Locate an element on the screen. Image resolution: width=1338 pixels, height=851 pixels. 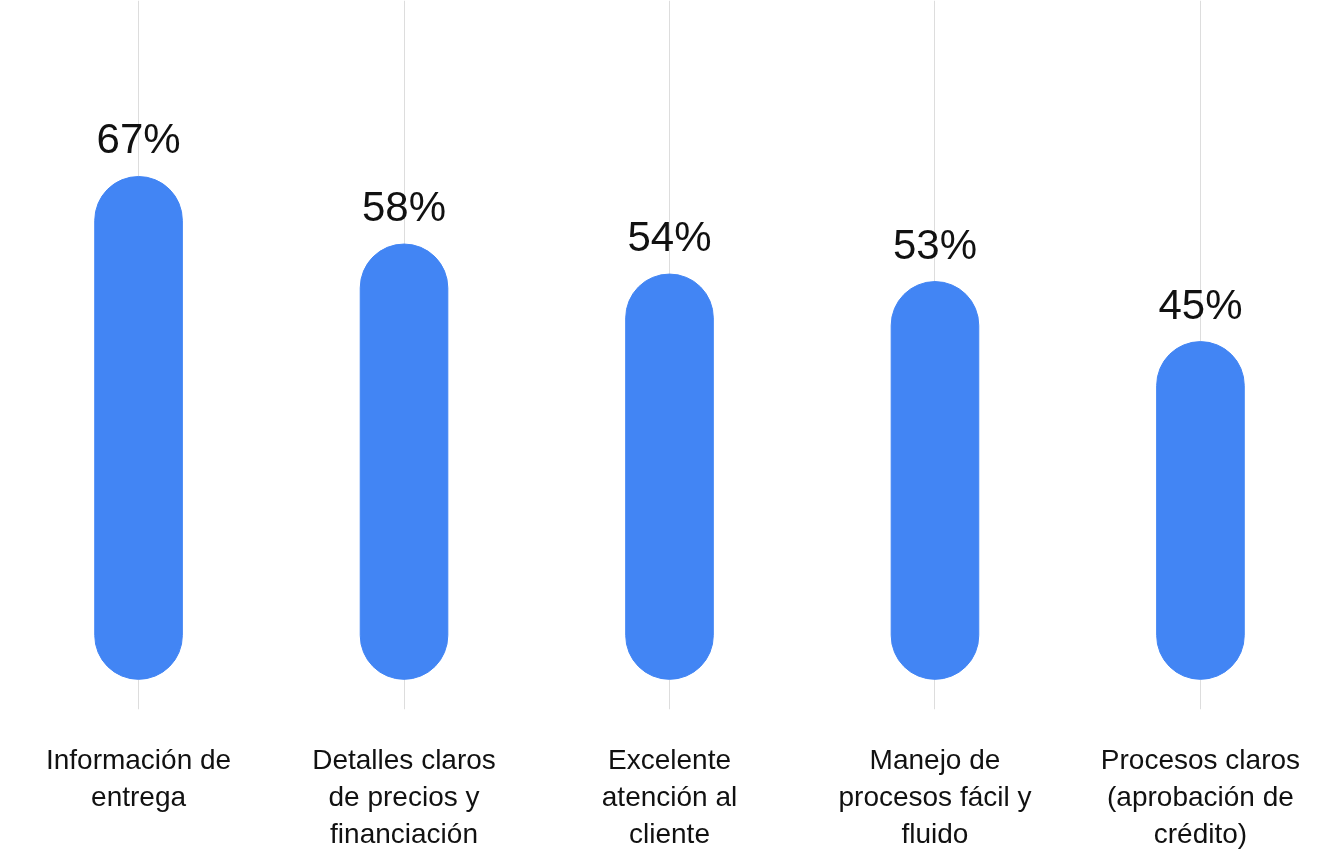
x-tick-label: Información de entrega is located at coordinates (138, 777).